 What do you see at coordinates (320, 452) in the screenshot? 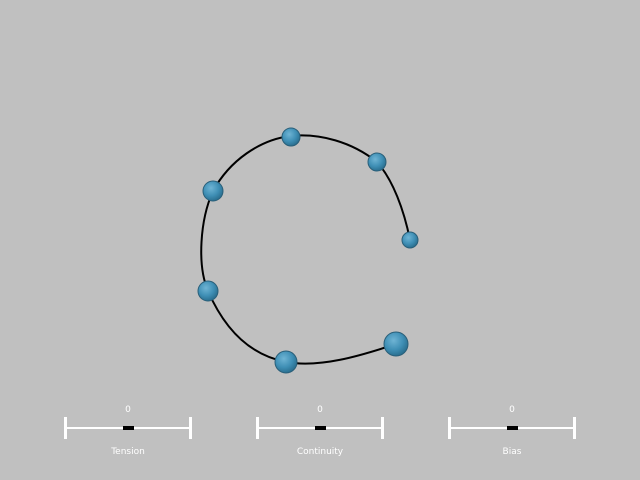
I see `continuity-label: Continuity` at bounding box center [320, 452].